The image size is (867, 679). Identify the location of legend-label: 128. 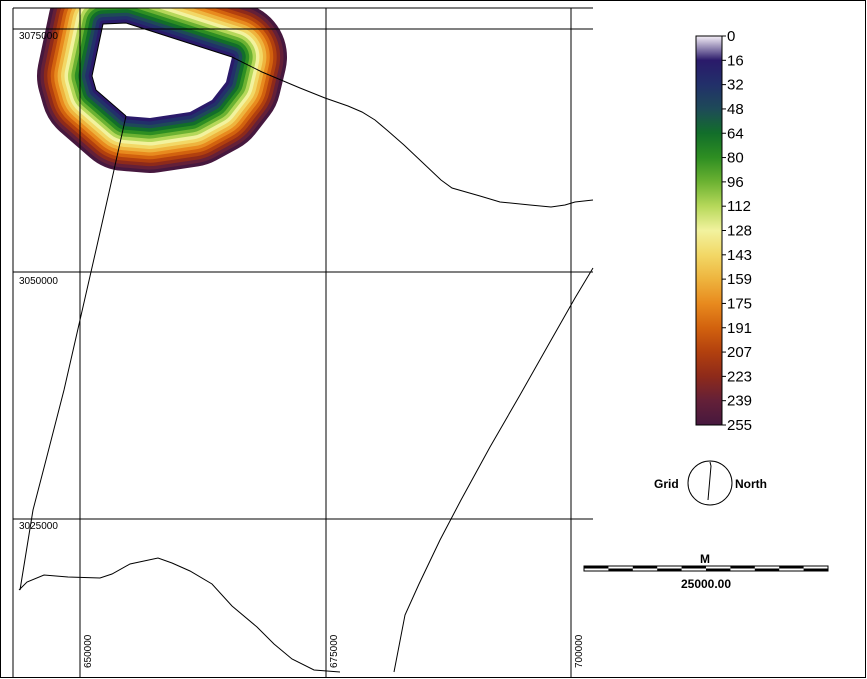
(739, 231).